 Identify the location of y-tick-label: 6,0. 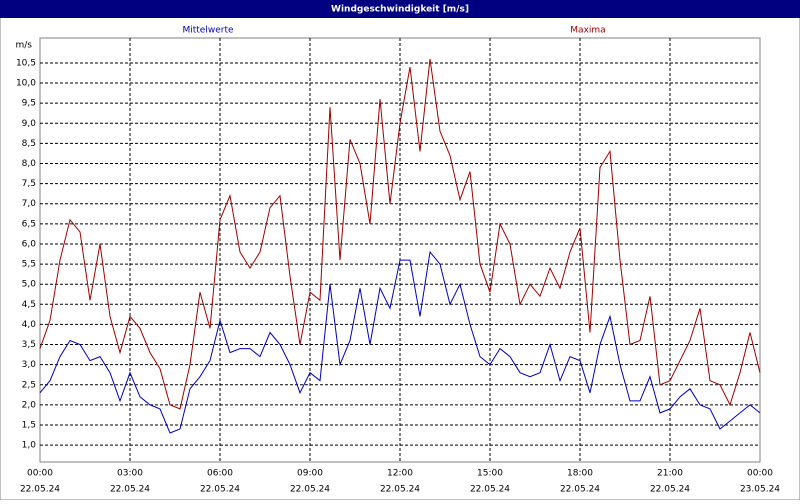
(29, 244).